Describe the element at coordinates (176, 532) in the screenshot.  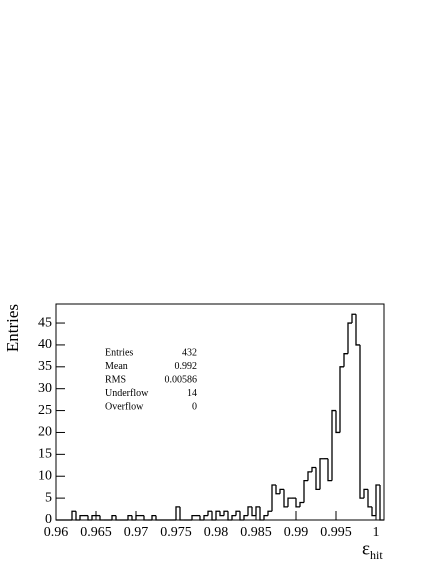
I see `x-tick-label: 0.975` at that location.